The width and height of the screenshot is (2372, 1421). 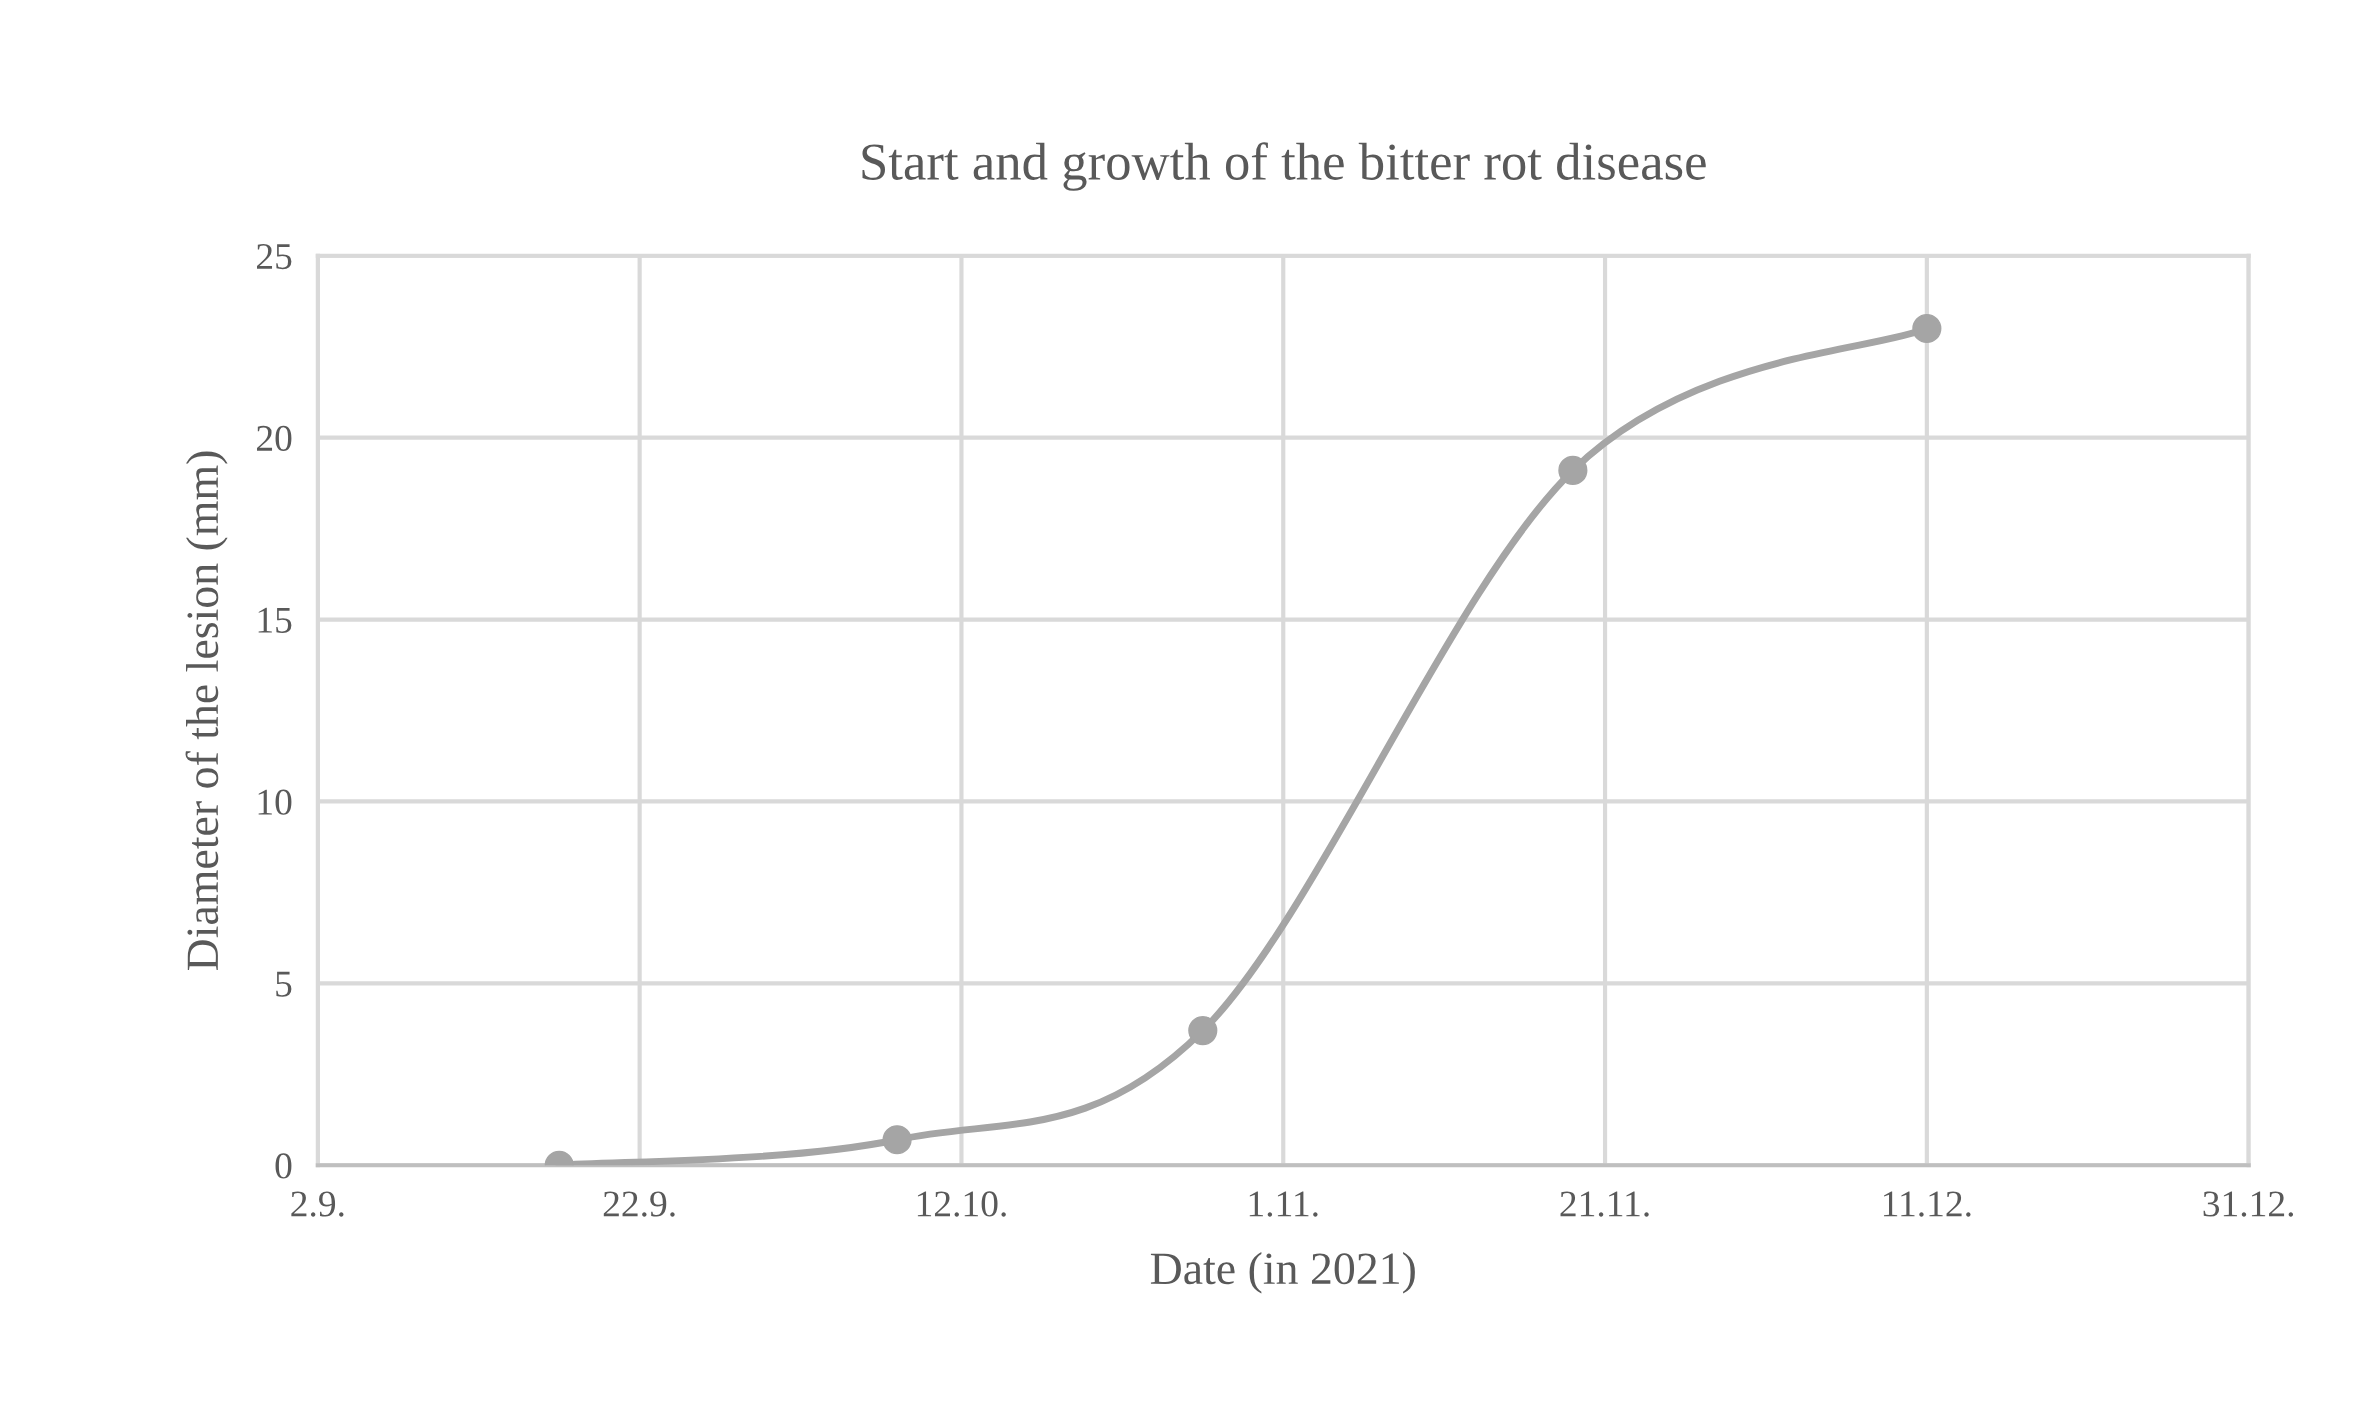 What do you see at coordinates (283, 1166) in the screenshot?
I see `y-tick-label: 0` at bounding box center [283, 1166].